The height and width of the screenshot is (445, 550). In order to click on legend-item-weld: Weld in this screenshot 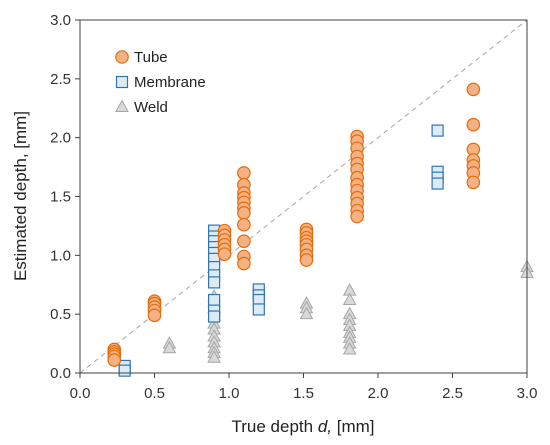, I will do `click(141, 107)`.